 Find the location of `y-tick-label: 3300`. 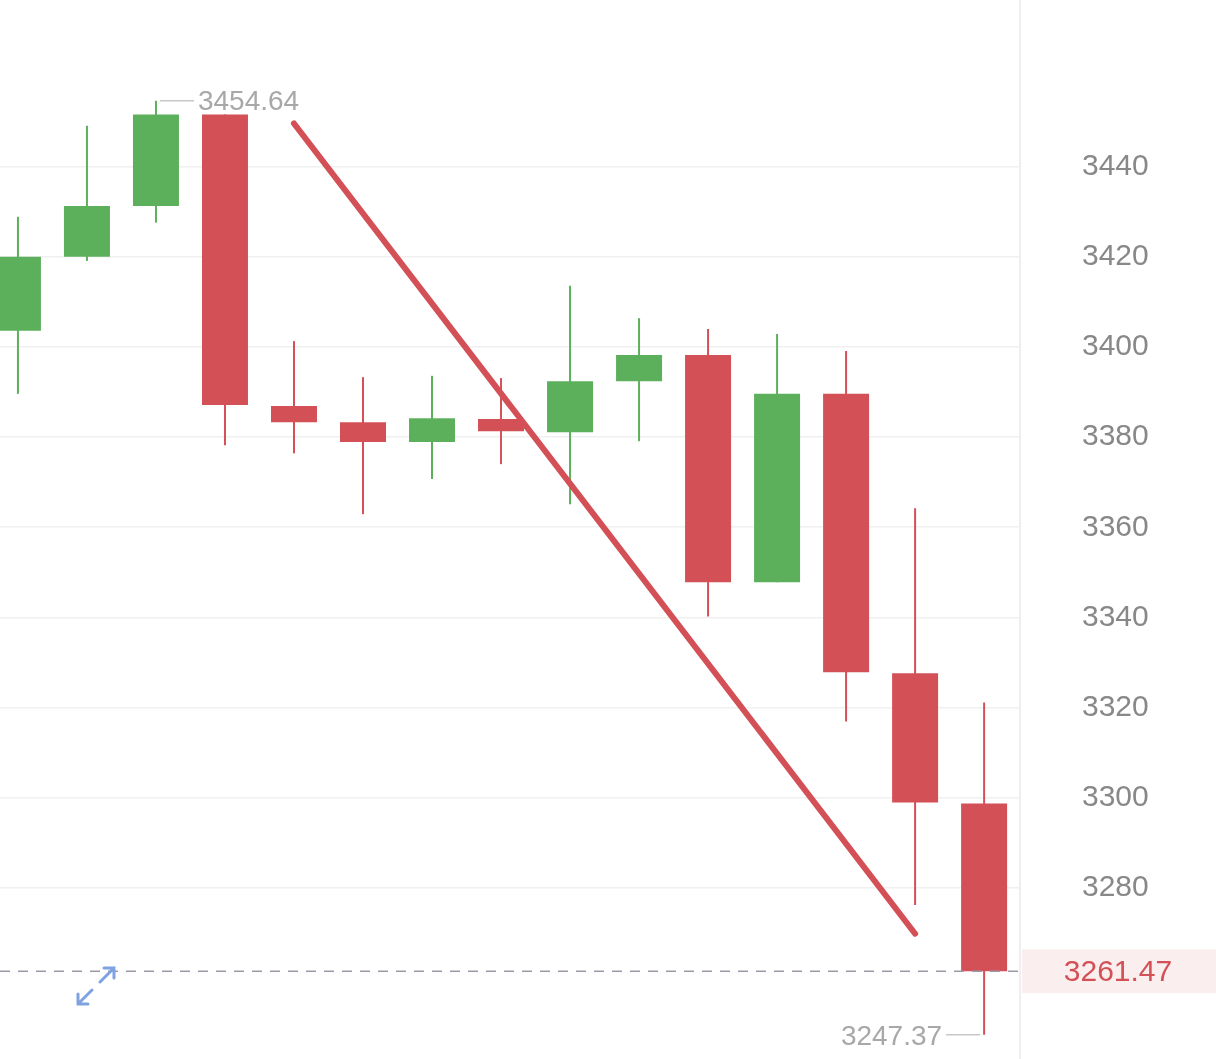

y-tick-label: 3300 is located at coordinates (1115, 795).